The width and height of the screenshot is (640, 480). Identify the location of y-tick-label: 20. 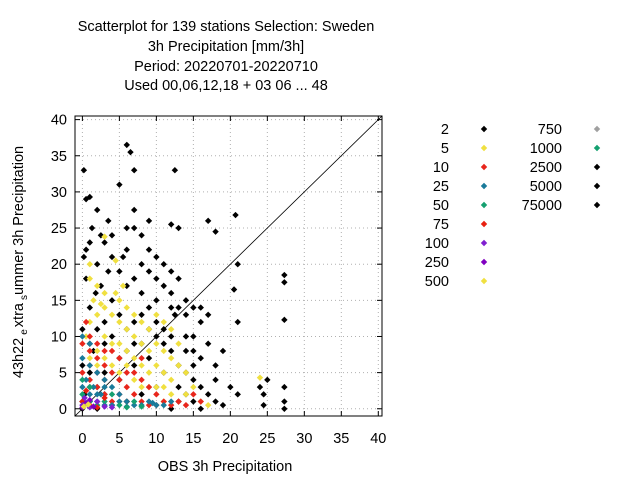
(59, 265).